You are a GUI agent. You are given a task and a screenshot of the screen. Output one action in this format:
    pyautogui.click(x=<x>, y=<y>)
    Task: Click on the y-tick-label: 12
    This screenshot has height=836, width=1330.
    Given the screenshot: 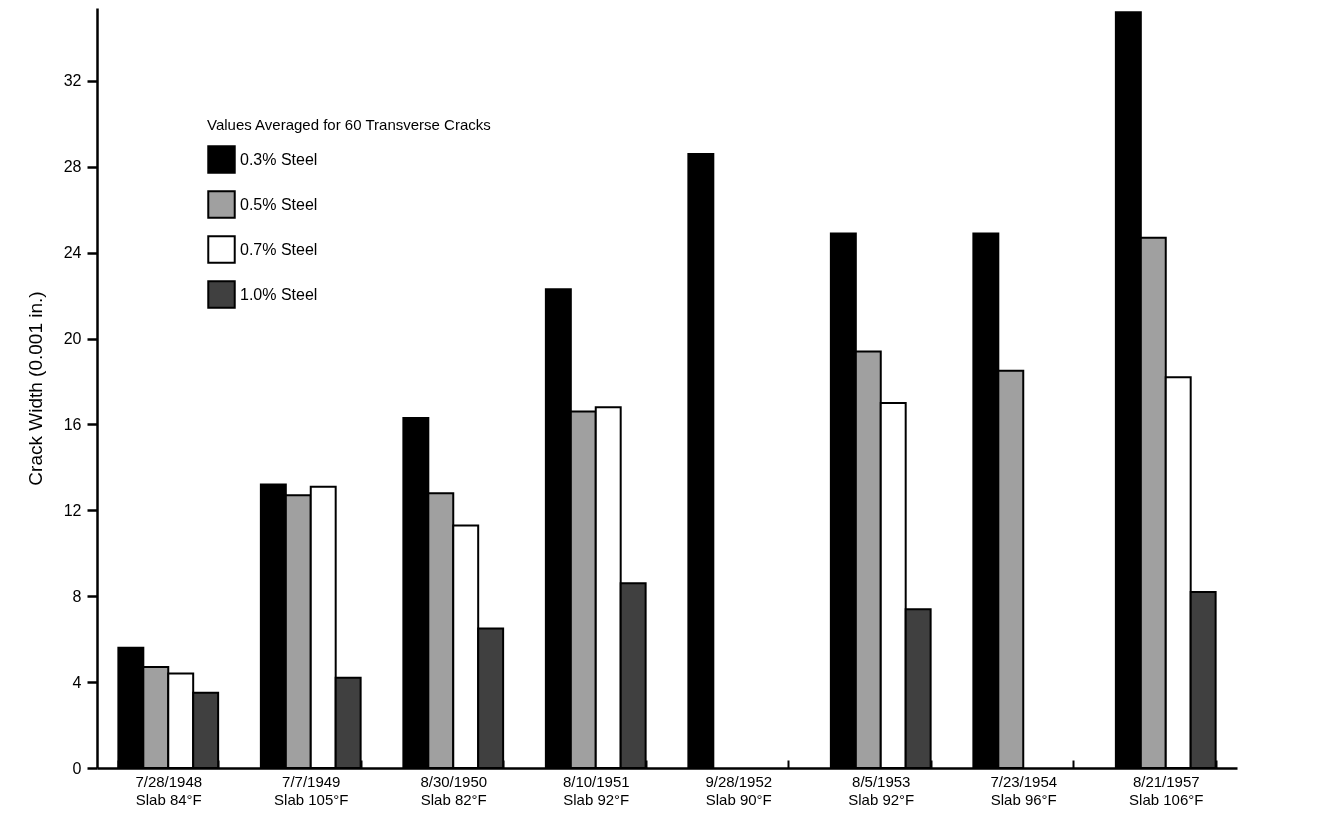 What is the action you would take?
    pyautogui.click(x=72, y=510)
    